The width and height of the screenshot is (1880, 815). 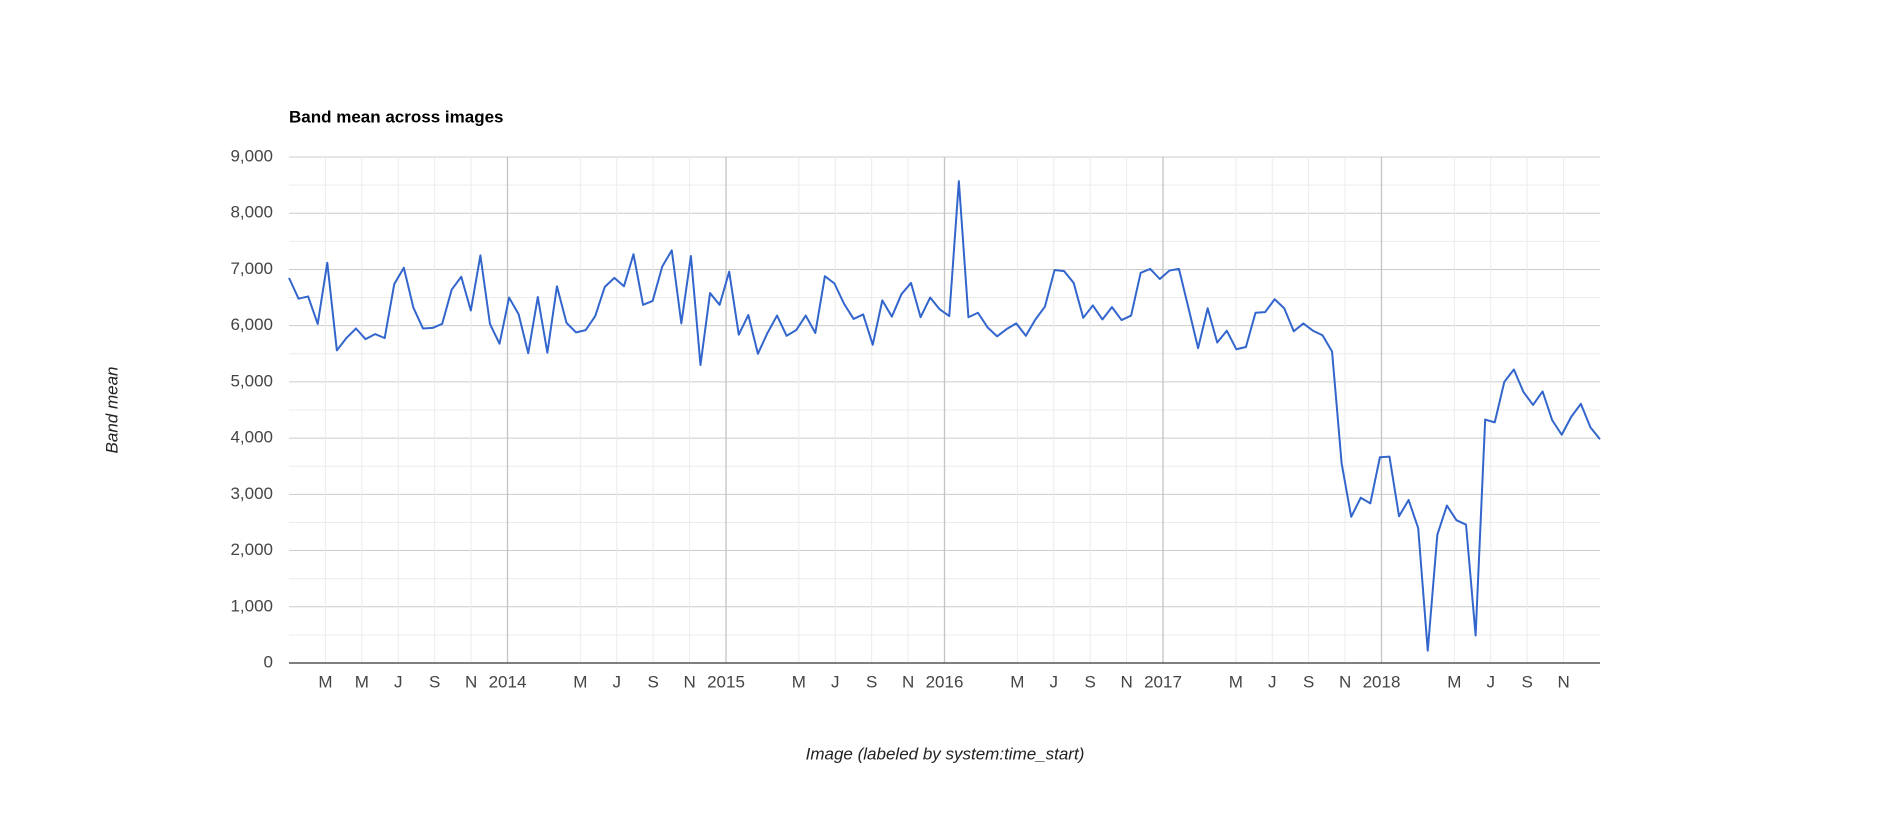 I want to click on y-axis-title: Band mean, so click(x=111, y=410).